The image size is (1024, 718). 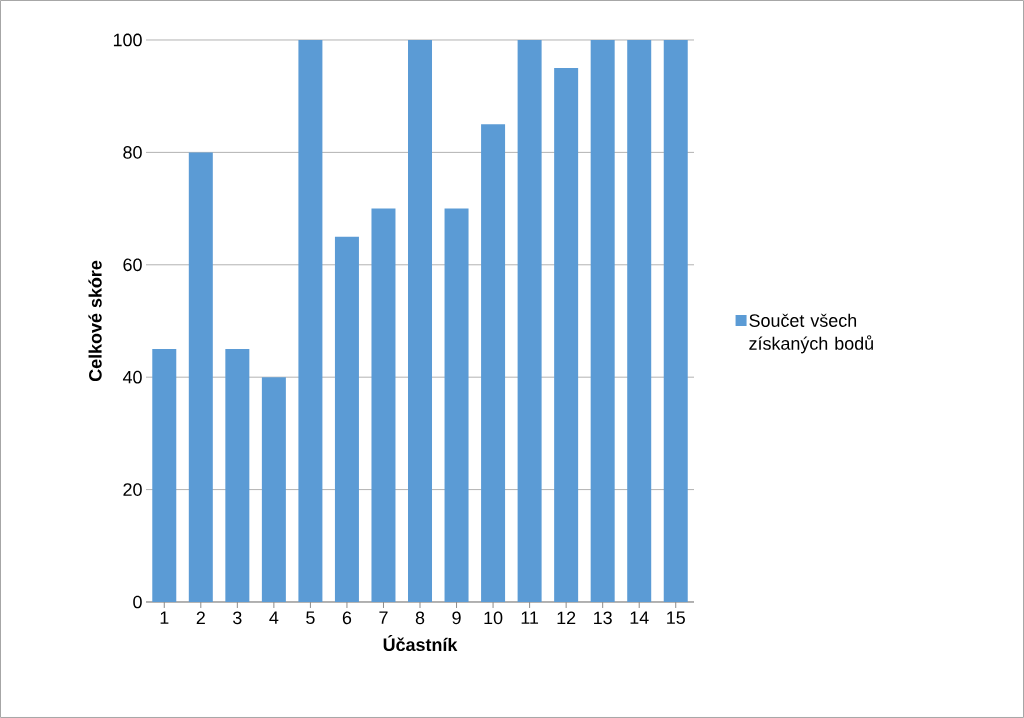 What do you see at coordinates (493, 618) in the screenshot?
I see `x-tick-label: 10` at bounding box center [493, 618].